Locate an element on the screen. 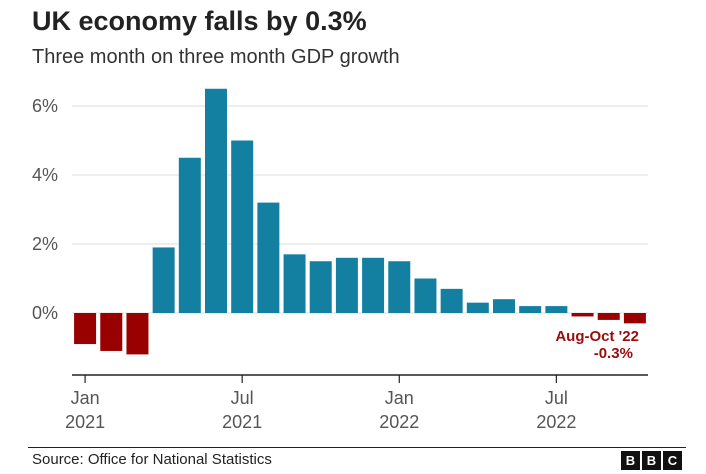  y-tick-label: 4% is located at coordinates (45, 175).